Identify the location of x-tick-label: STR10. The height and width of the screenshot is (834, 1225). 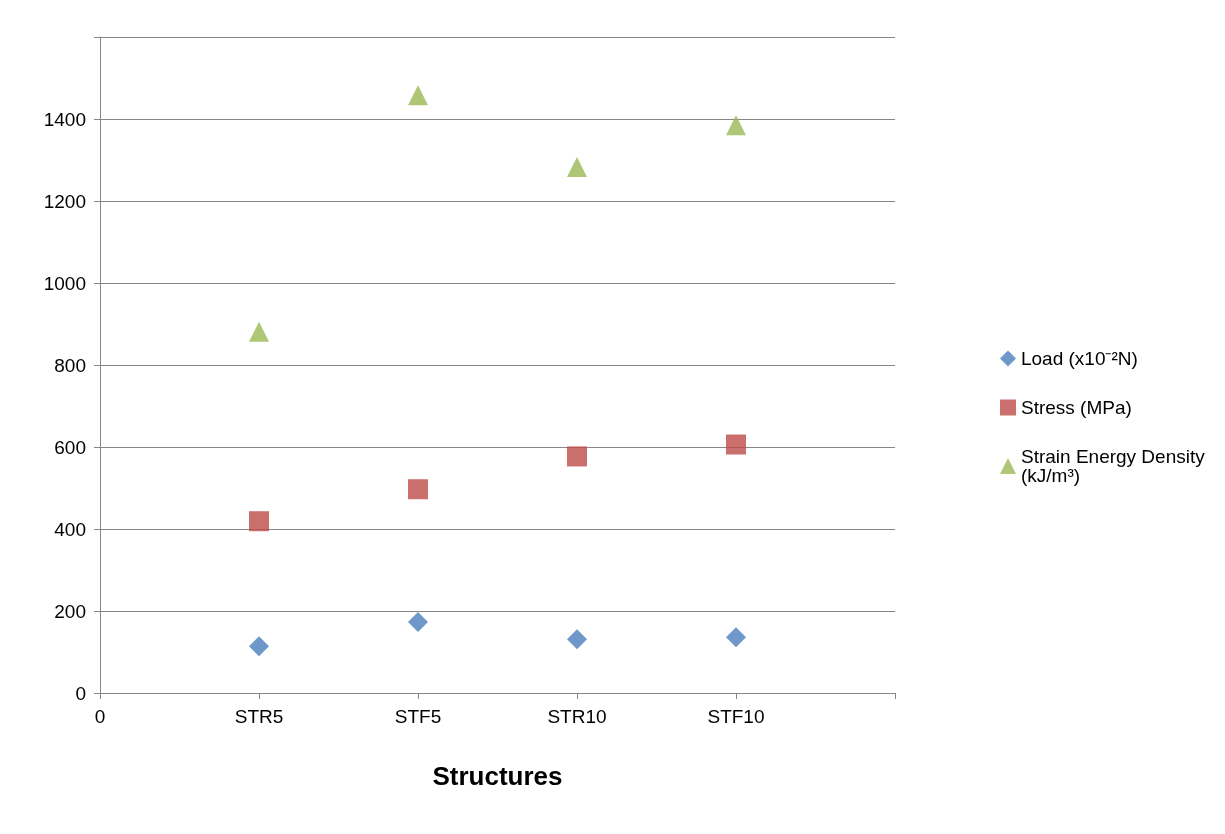
(577, 716).